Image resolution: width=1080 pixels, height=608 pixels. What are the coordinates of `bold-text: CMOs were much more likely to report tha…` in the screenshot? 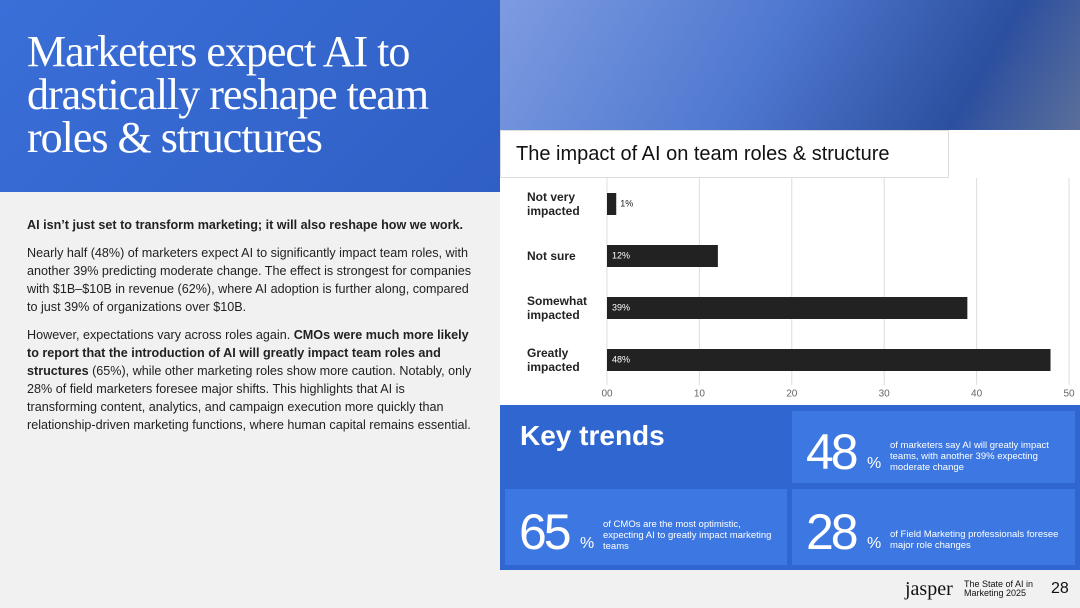 It's located at (248, 353).